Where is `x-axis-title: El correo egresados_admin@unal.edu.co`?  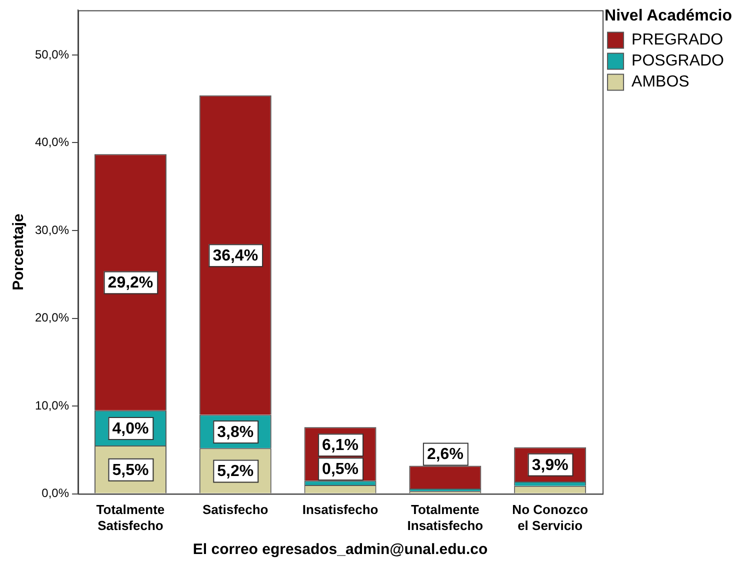
x-axis-title: El correo egresados_admin@unal.edu.co is located at coordinates (340, 549).